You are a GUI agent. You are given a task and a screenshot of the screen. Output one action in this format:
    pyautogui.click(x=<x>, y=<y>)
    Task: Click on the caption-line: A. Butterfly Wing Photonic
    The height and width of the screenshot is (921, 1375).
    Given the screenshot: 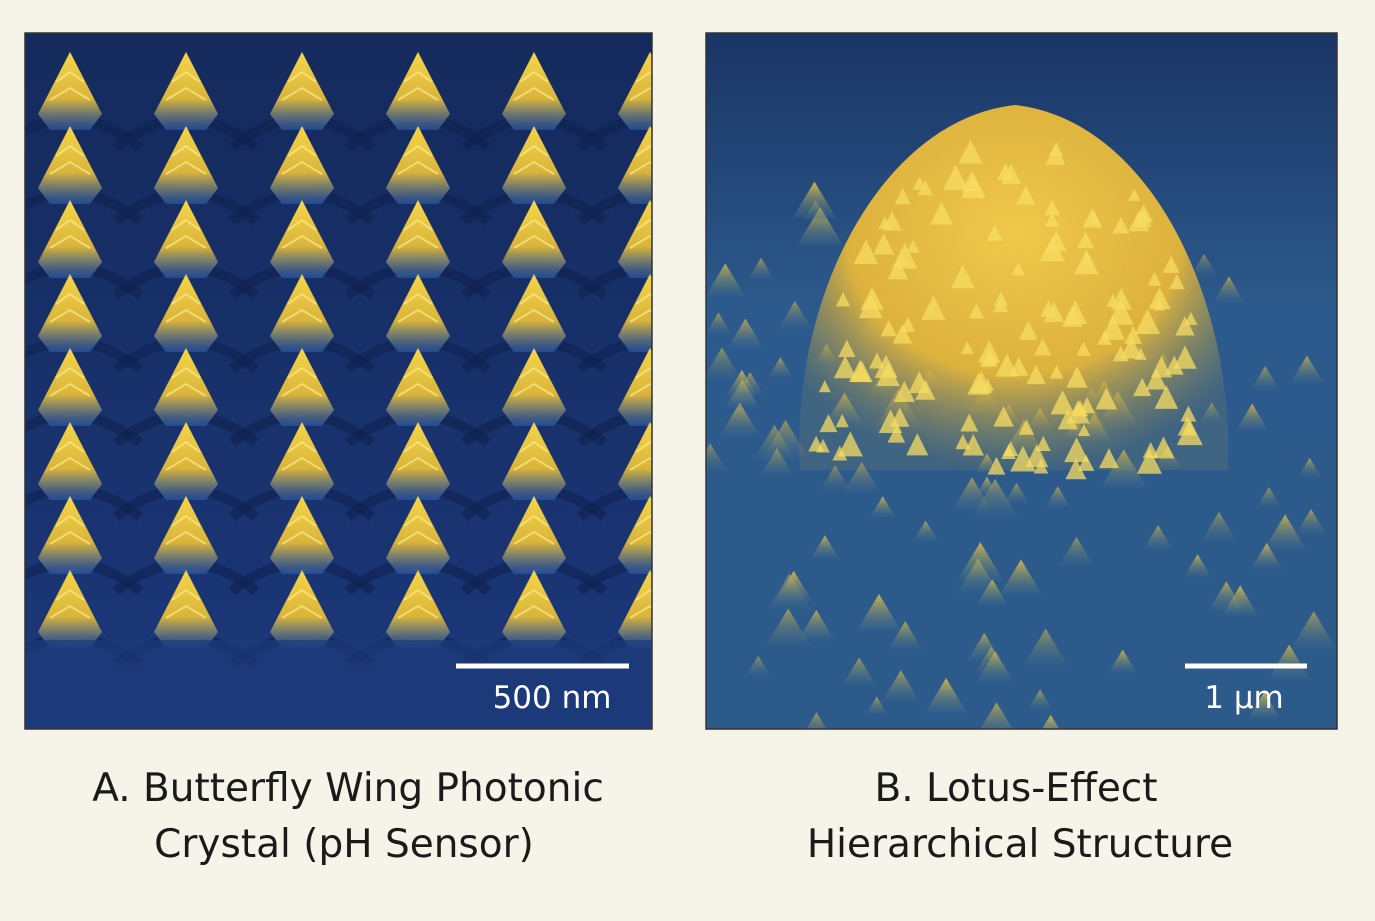 What is the action you would take?
    pyautogui.click(x=348, y=788)
    